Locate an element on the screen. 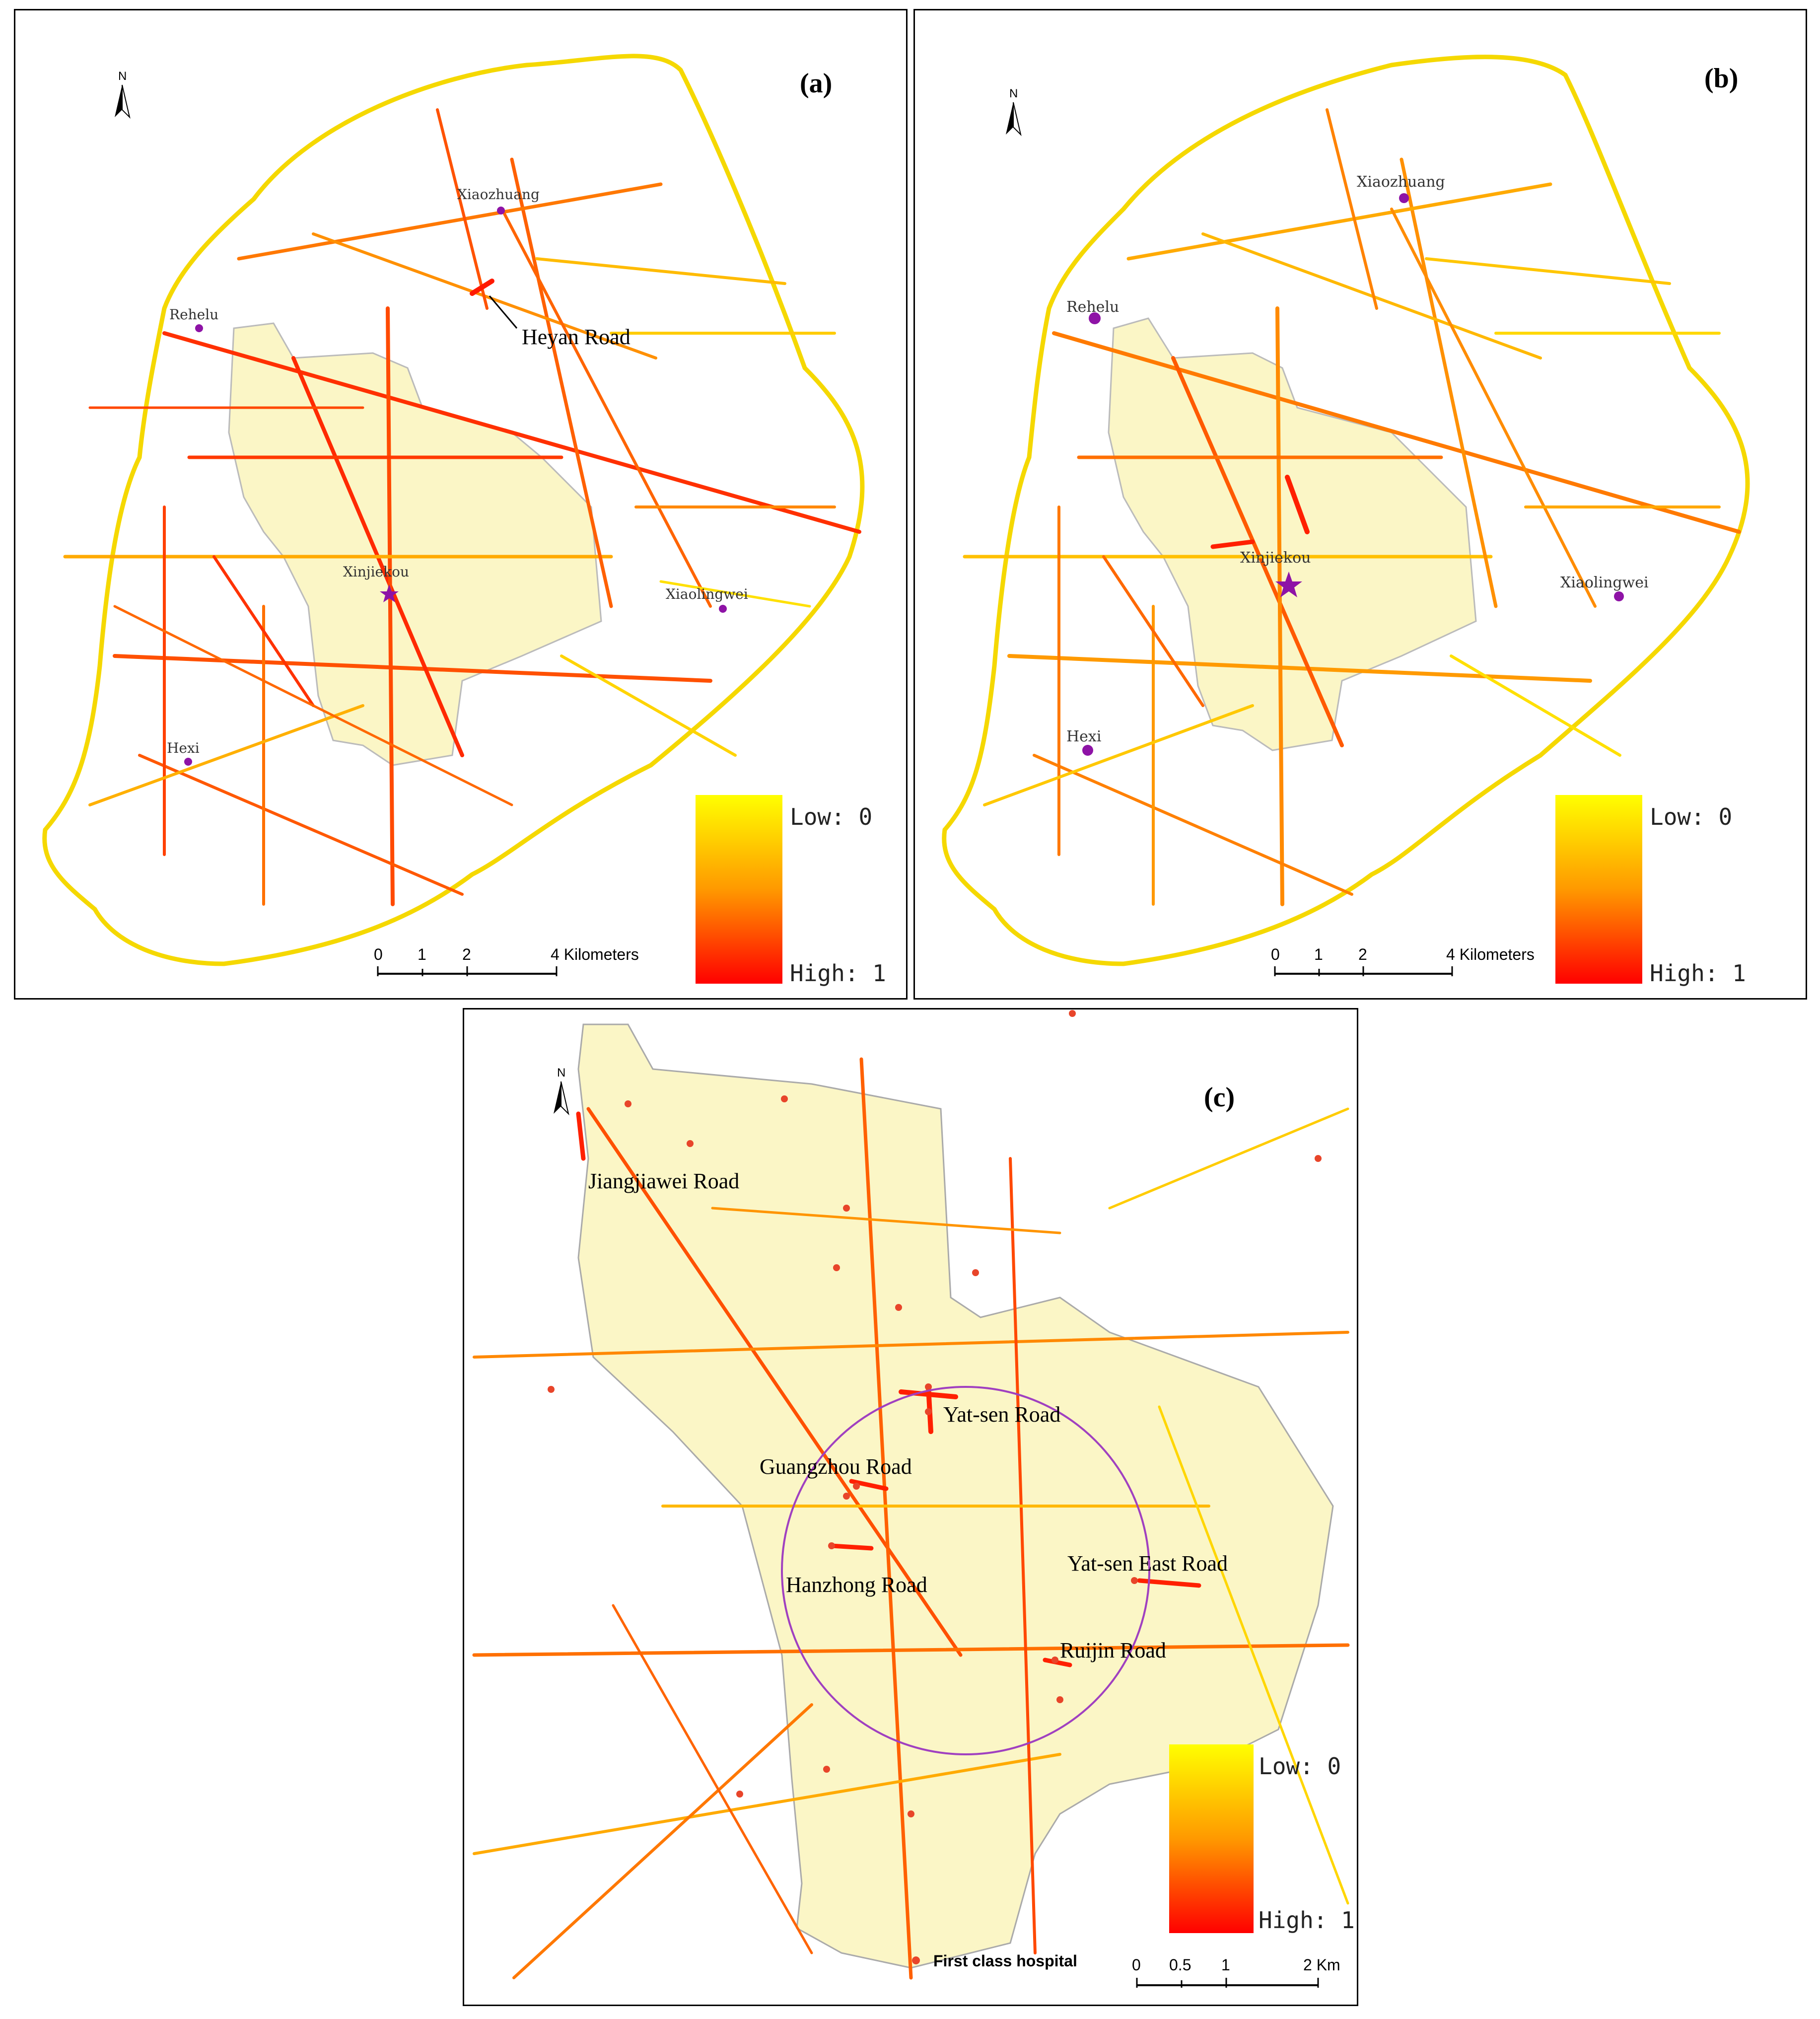 Image resolution: width=1820 pixels, height=2019 pixels. legend-high-c: High: 1 is located at coordinates (1307, 1920).